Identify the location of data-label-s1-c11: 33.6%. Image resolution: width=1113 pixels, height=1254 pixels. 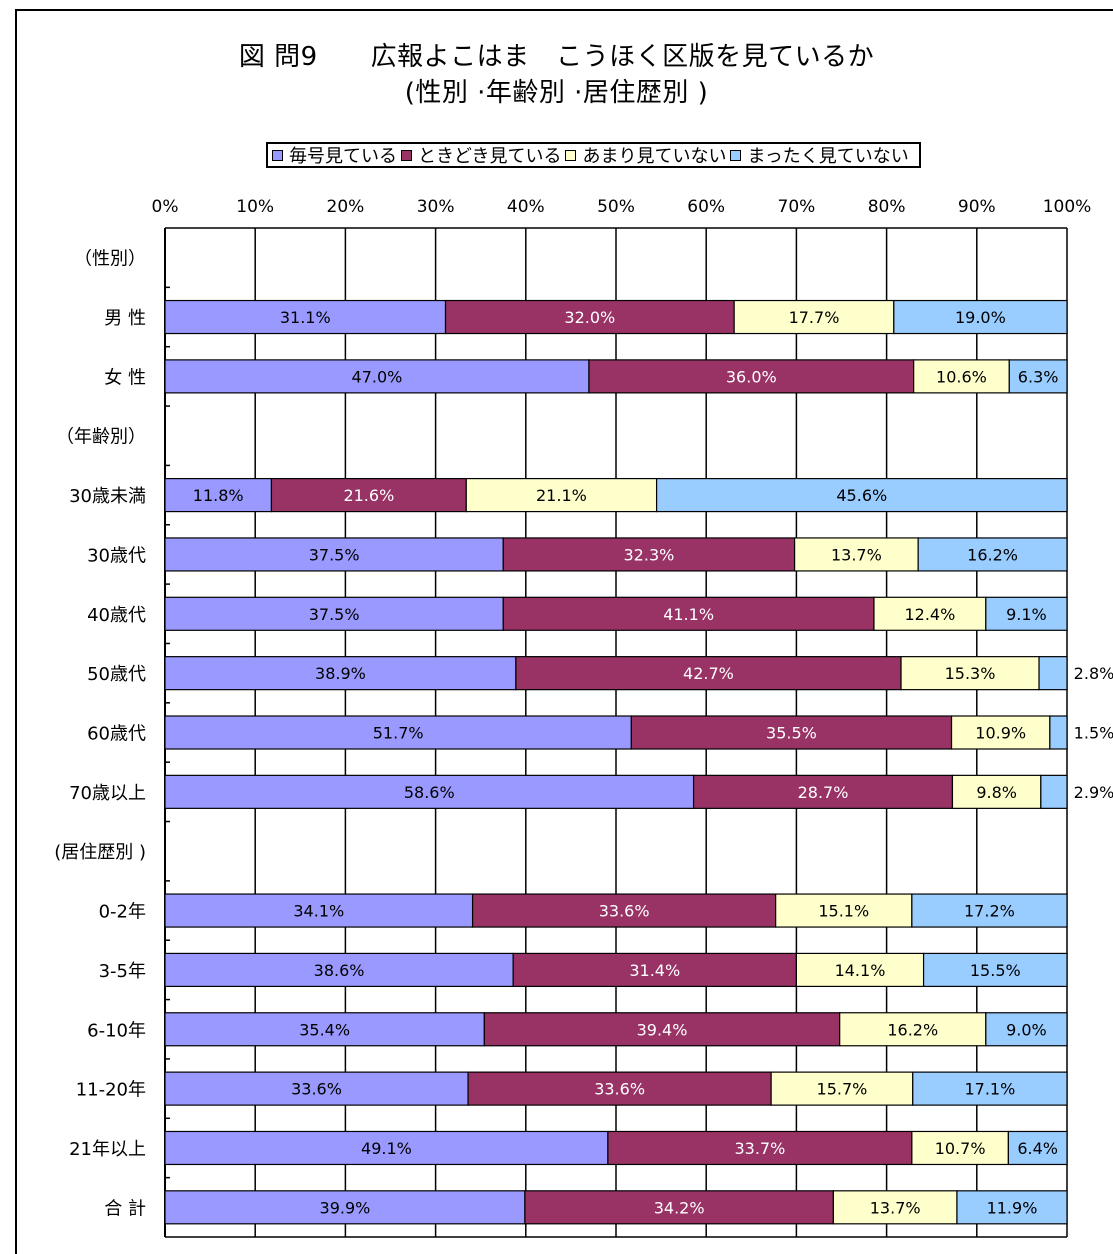
(624, 911).